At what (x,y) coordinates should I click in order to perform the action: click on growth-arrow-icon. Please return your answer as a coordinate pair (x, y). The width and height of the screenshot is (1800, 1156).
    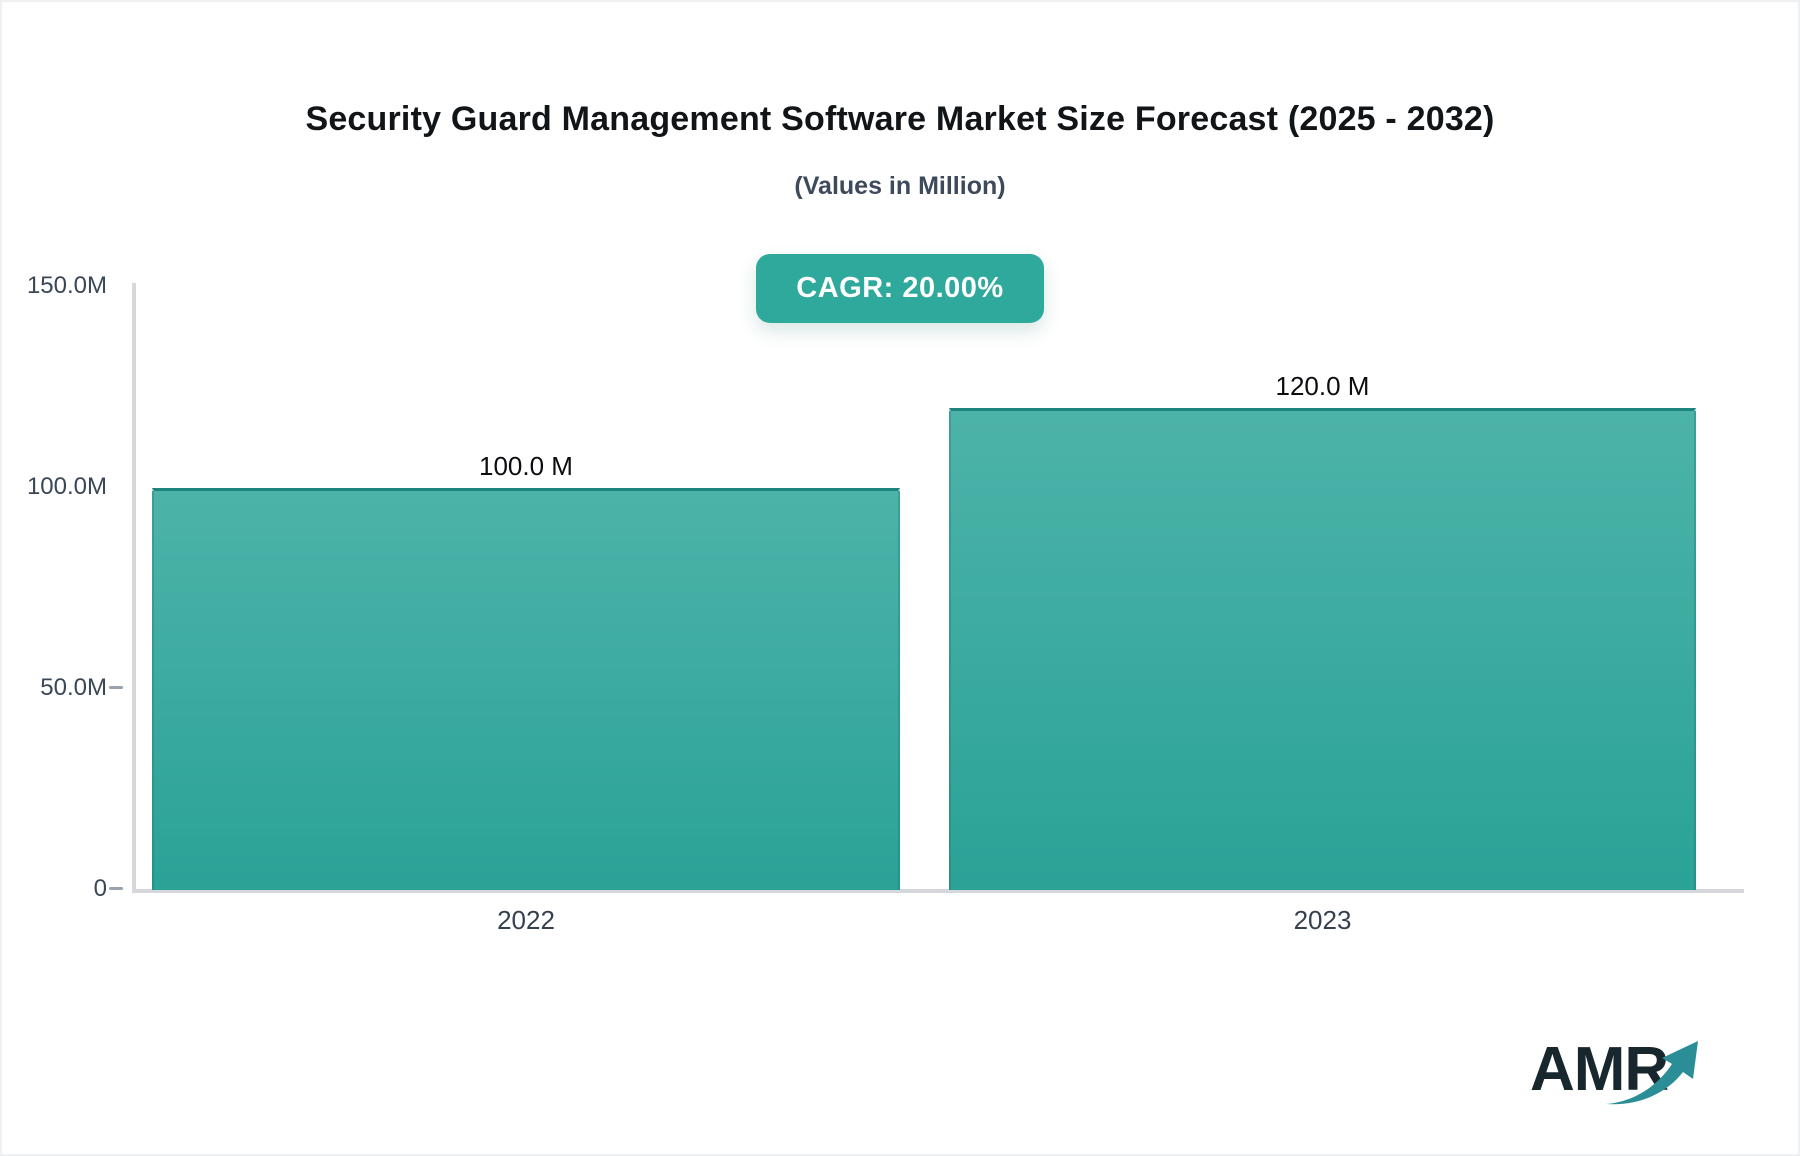
    Looking at the image, I should click on (1652, 1073).